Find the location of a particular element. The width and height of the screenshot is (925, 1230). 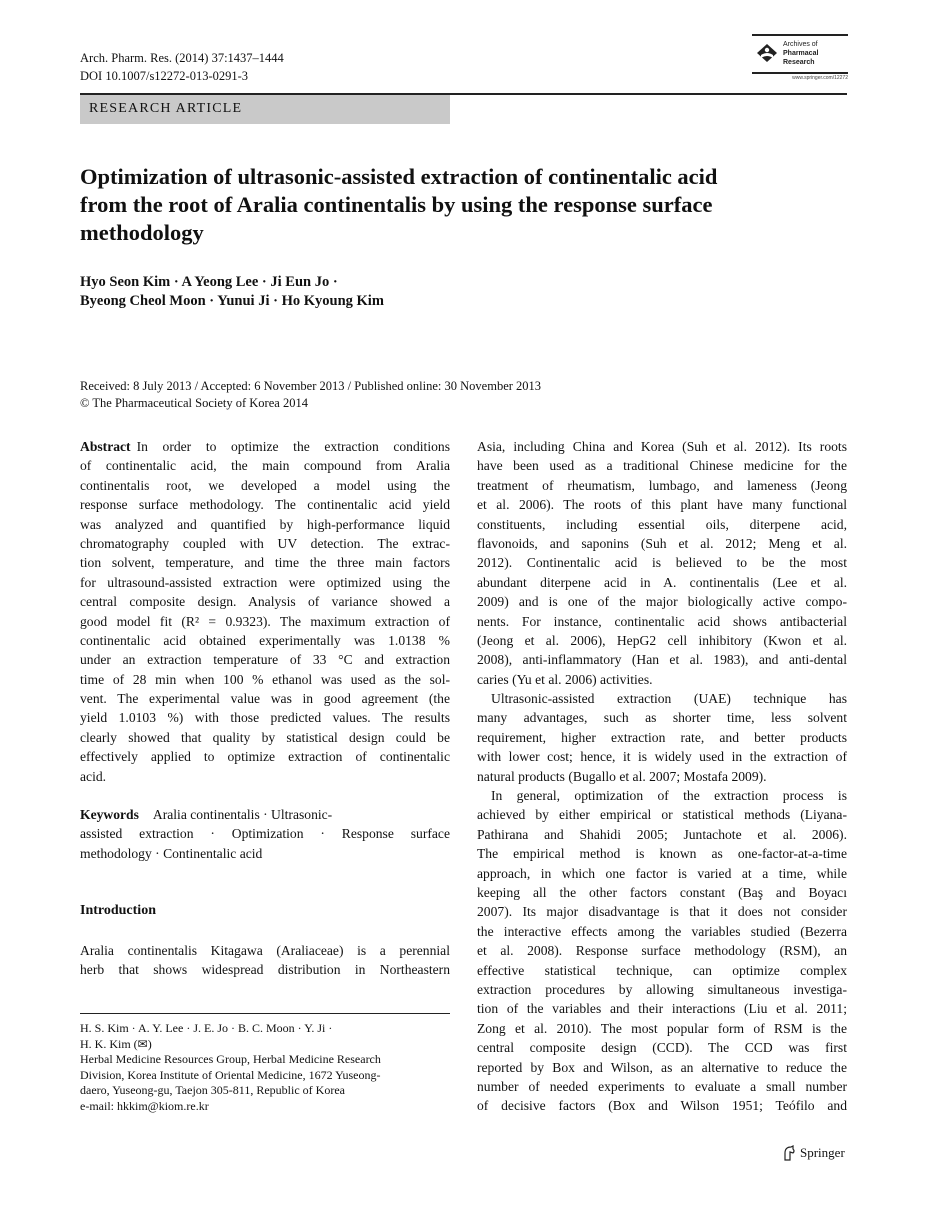

journal-emblem-icon is located at coordinates (767, 53).